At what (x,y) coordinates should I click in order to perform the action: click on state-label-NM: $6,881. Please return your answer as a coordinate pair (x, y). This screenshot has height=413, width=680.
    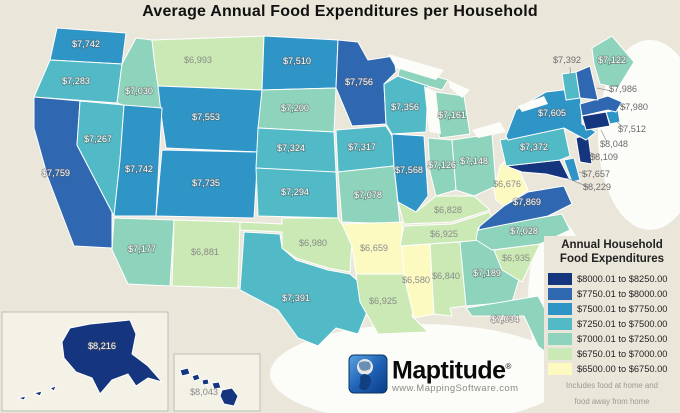
    Looking at the image, I should click on (205, 252).